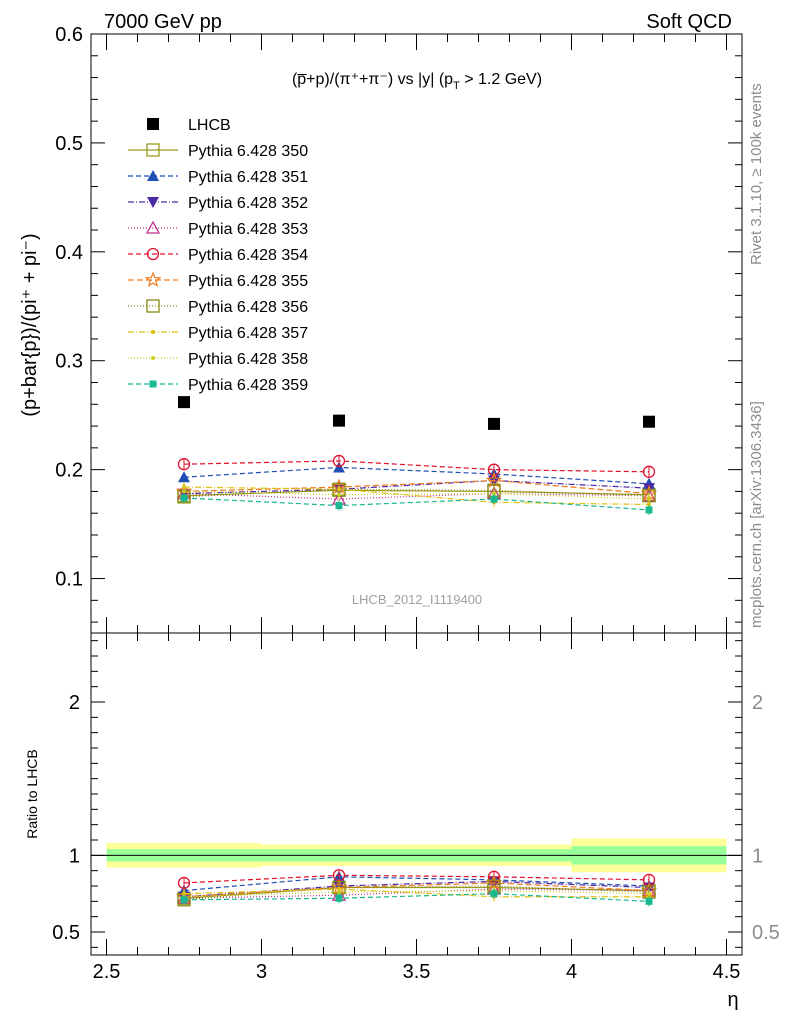  I want to click on legend-label: Pythia 6.428 359, so click(248, 385).